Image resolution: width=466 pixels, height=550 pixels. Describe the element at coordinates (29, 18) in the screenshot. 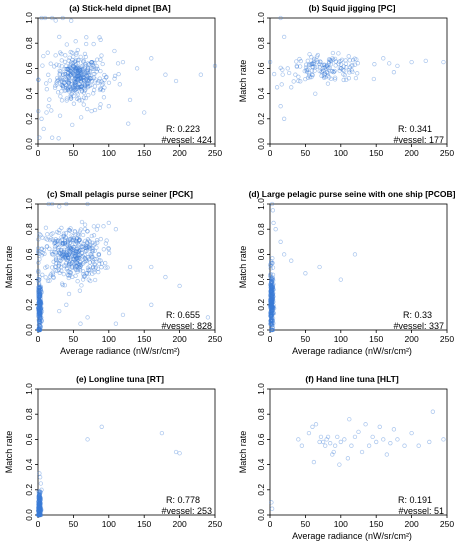

I see `y-tick-label: 1.0` at that location.